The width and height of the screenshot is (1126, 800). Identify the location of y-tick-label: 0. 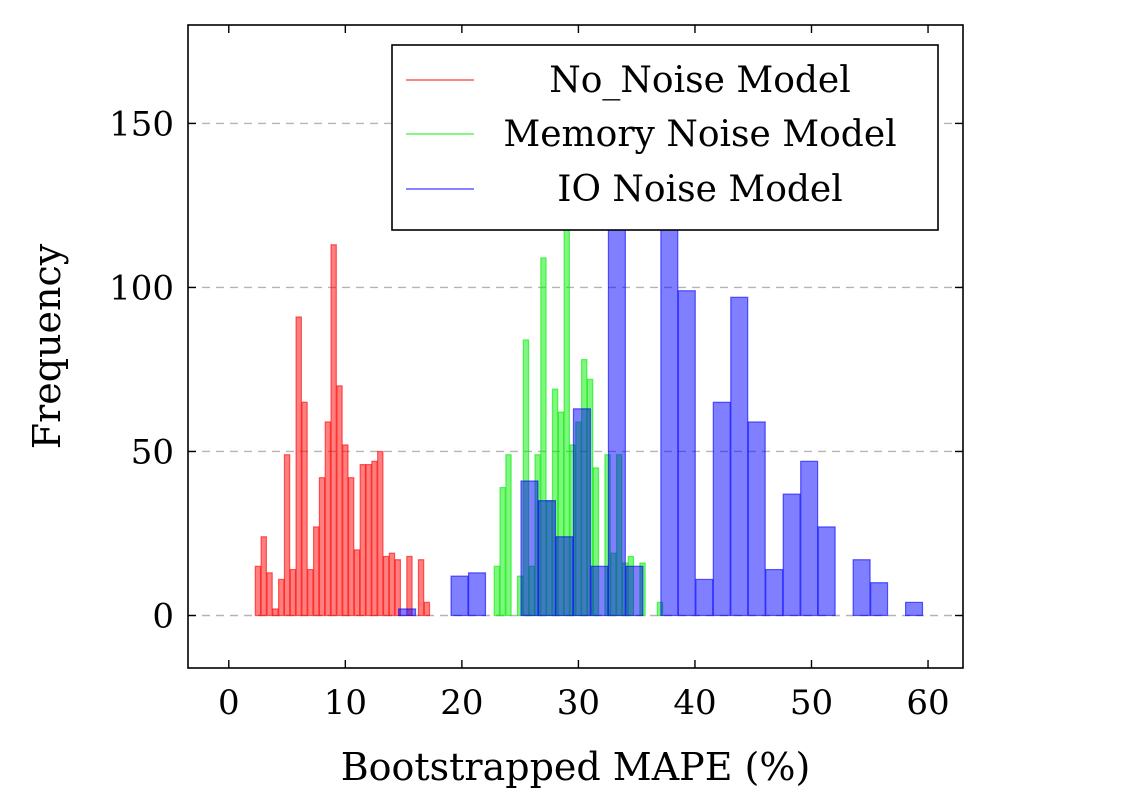
(163, 617).